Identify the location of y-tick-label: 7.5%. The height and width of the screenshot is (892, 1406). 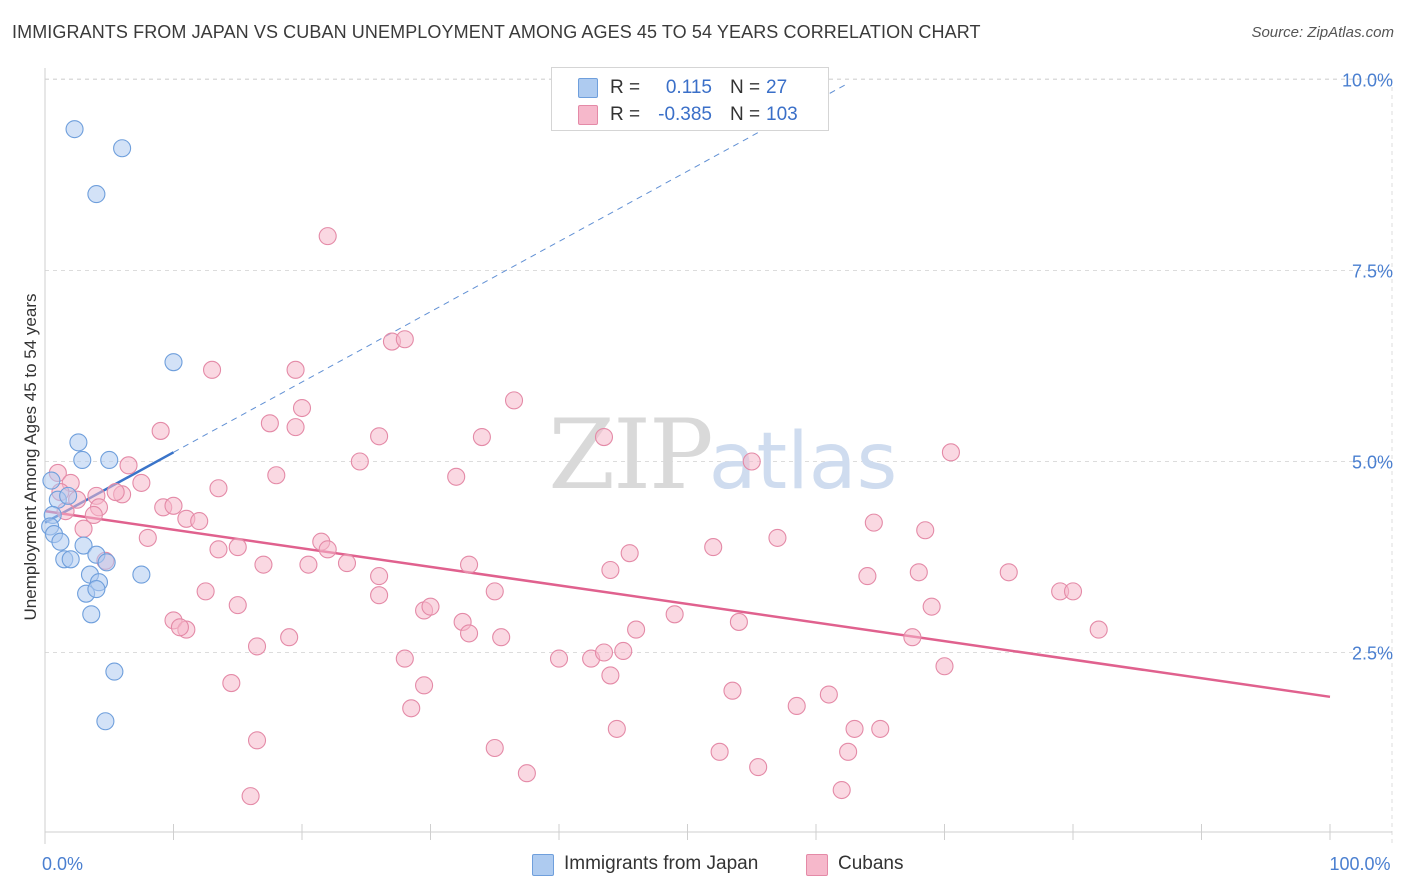
(1372, 272).